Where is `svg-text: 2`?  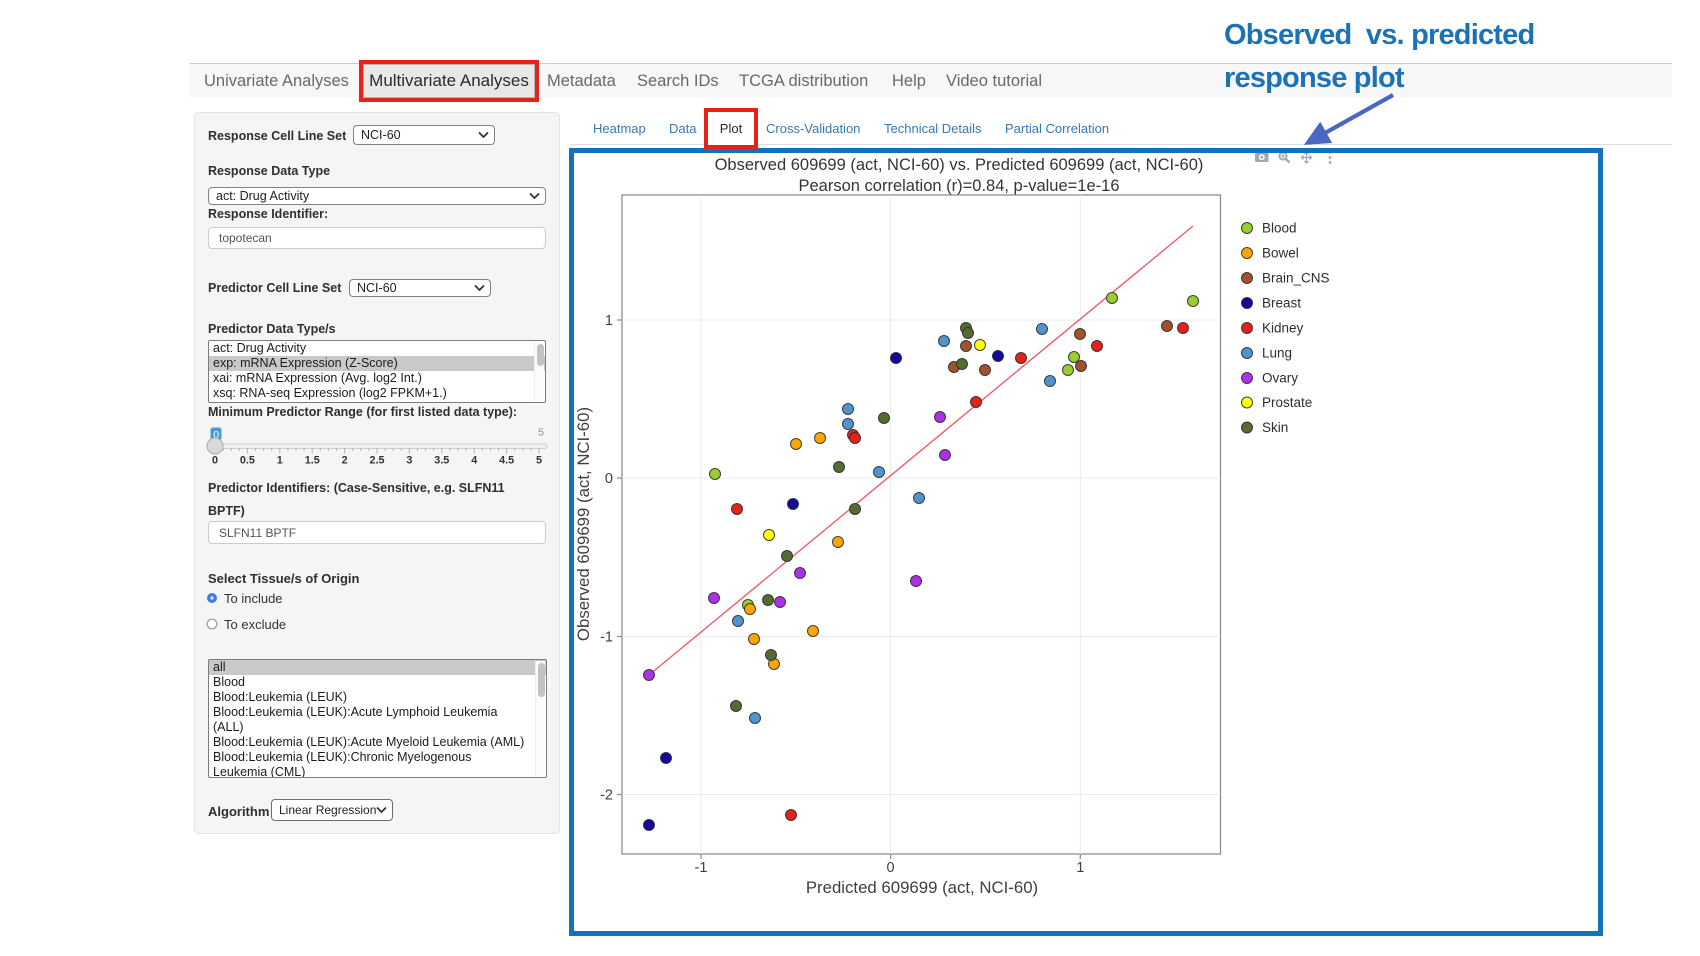
svg-text: 2 is located at coordinates (345, 461).